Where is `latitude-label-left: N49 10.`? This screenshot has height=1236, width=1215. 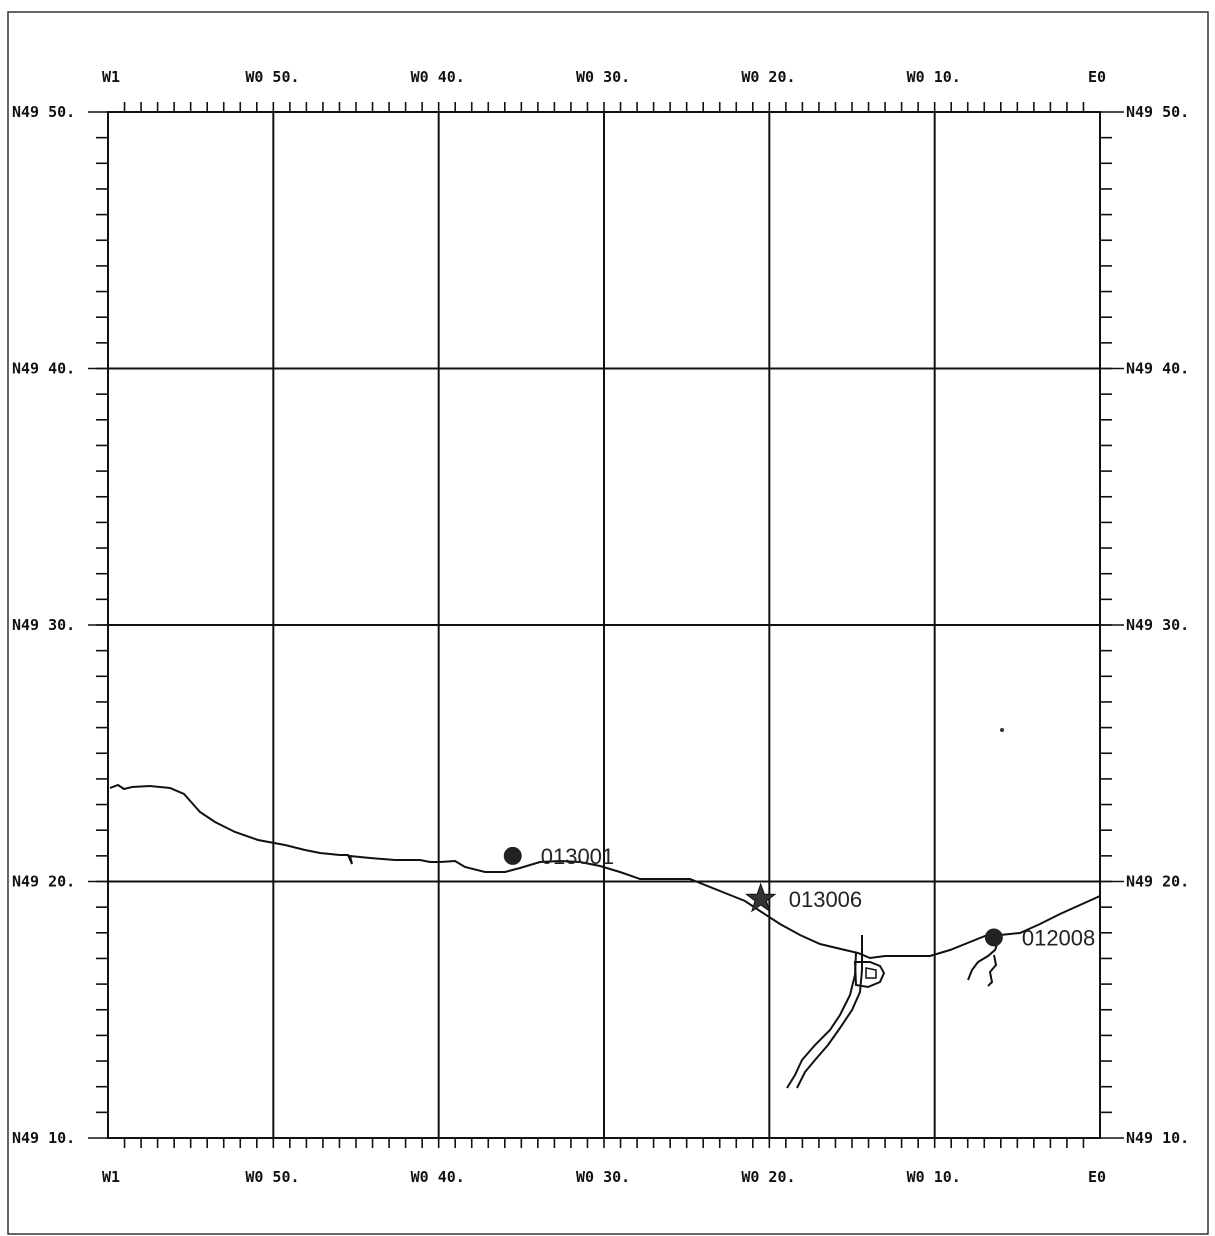
latitude-label-left: N49 10. is located at coordinates (43, 1138).